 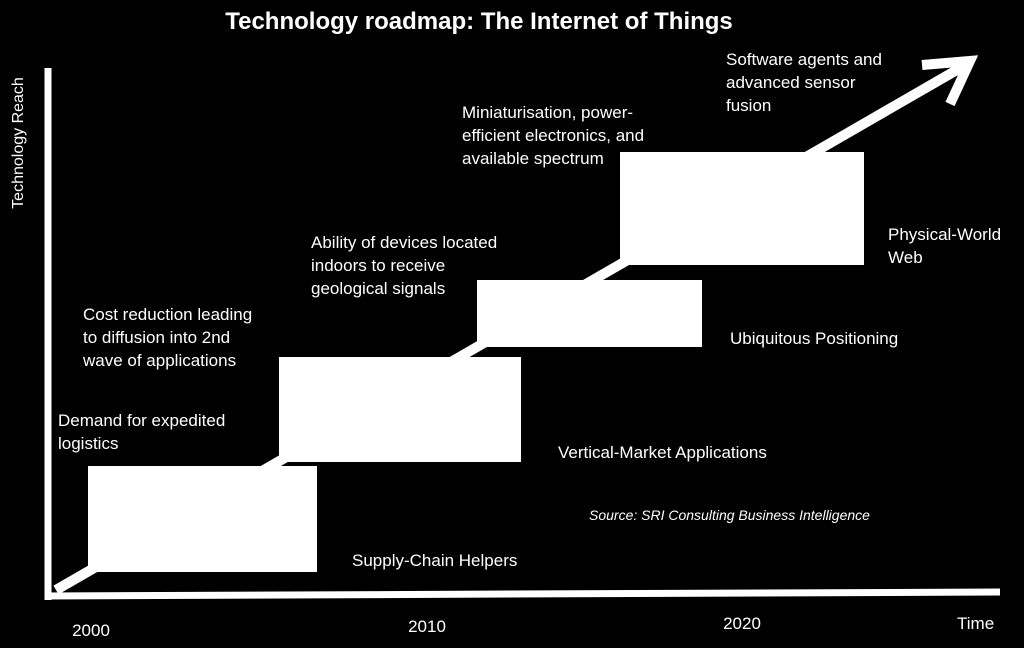 What do you see at coordinates (814, 338) in the screenshot?
I see `stage-name-ubiquitous-positioning: Ubiquitous Positioning` at bounding box center [814, 338].